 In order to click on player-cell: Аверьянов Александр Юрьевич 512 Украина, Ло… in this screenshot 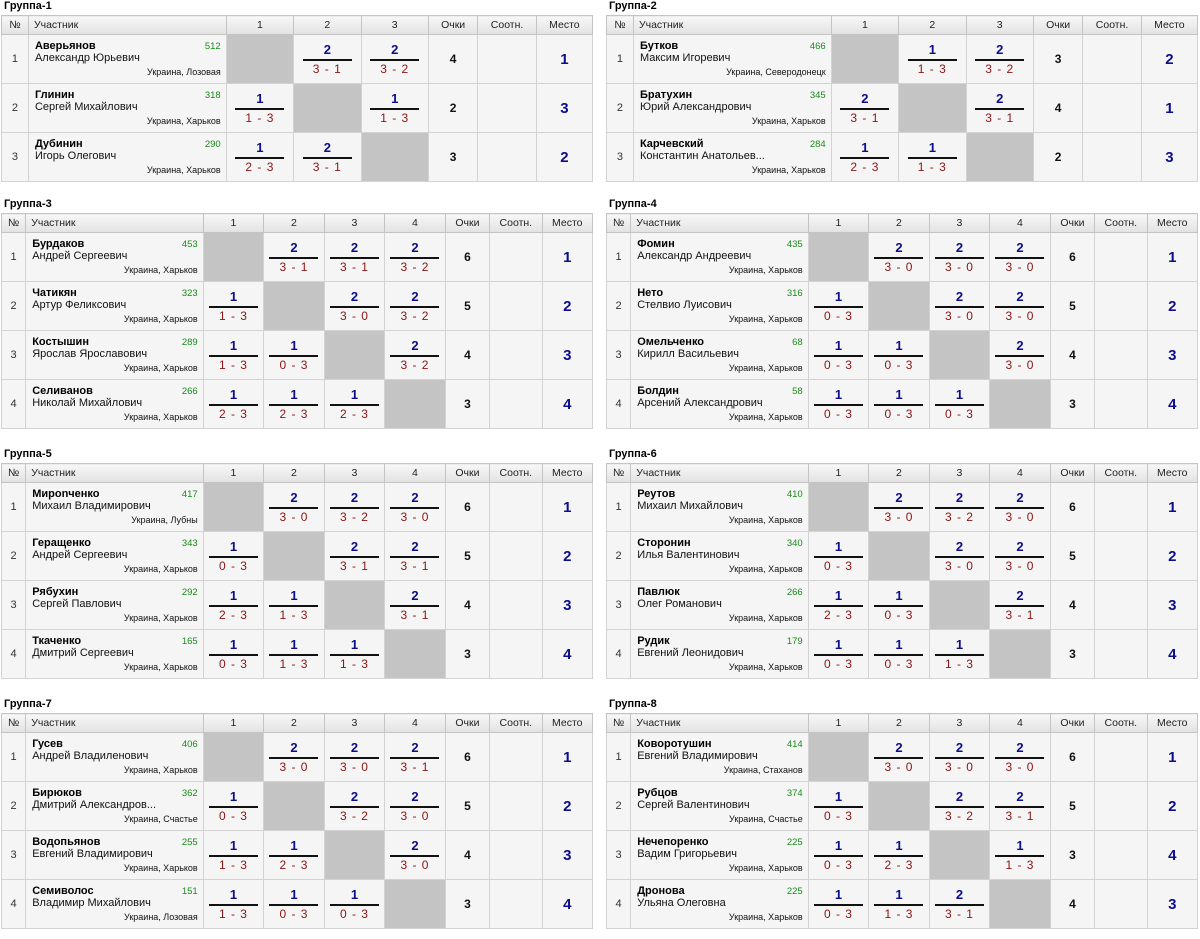, I will do `click(127, 59)`.